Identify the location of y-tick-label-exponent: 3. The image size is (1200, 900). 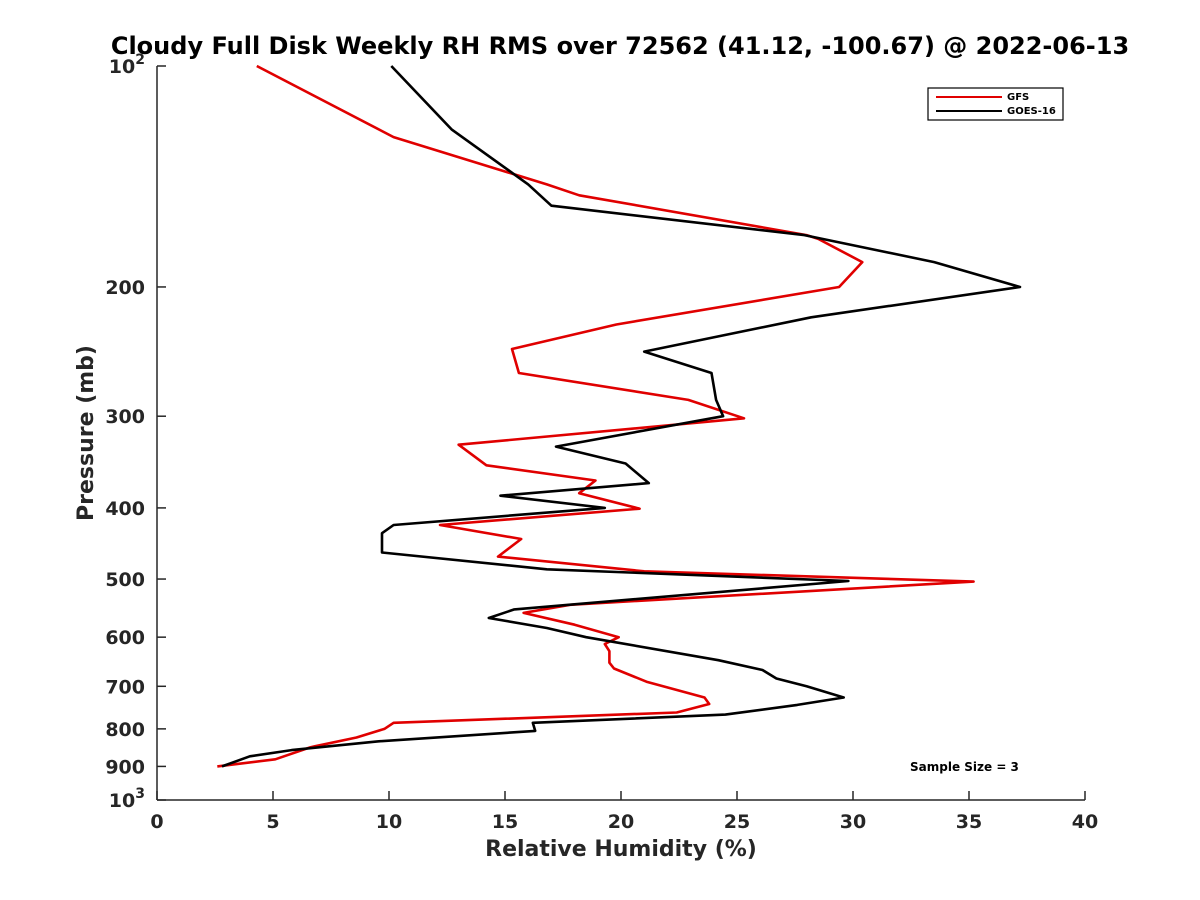
(140, 794).